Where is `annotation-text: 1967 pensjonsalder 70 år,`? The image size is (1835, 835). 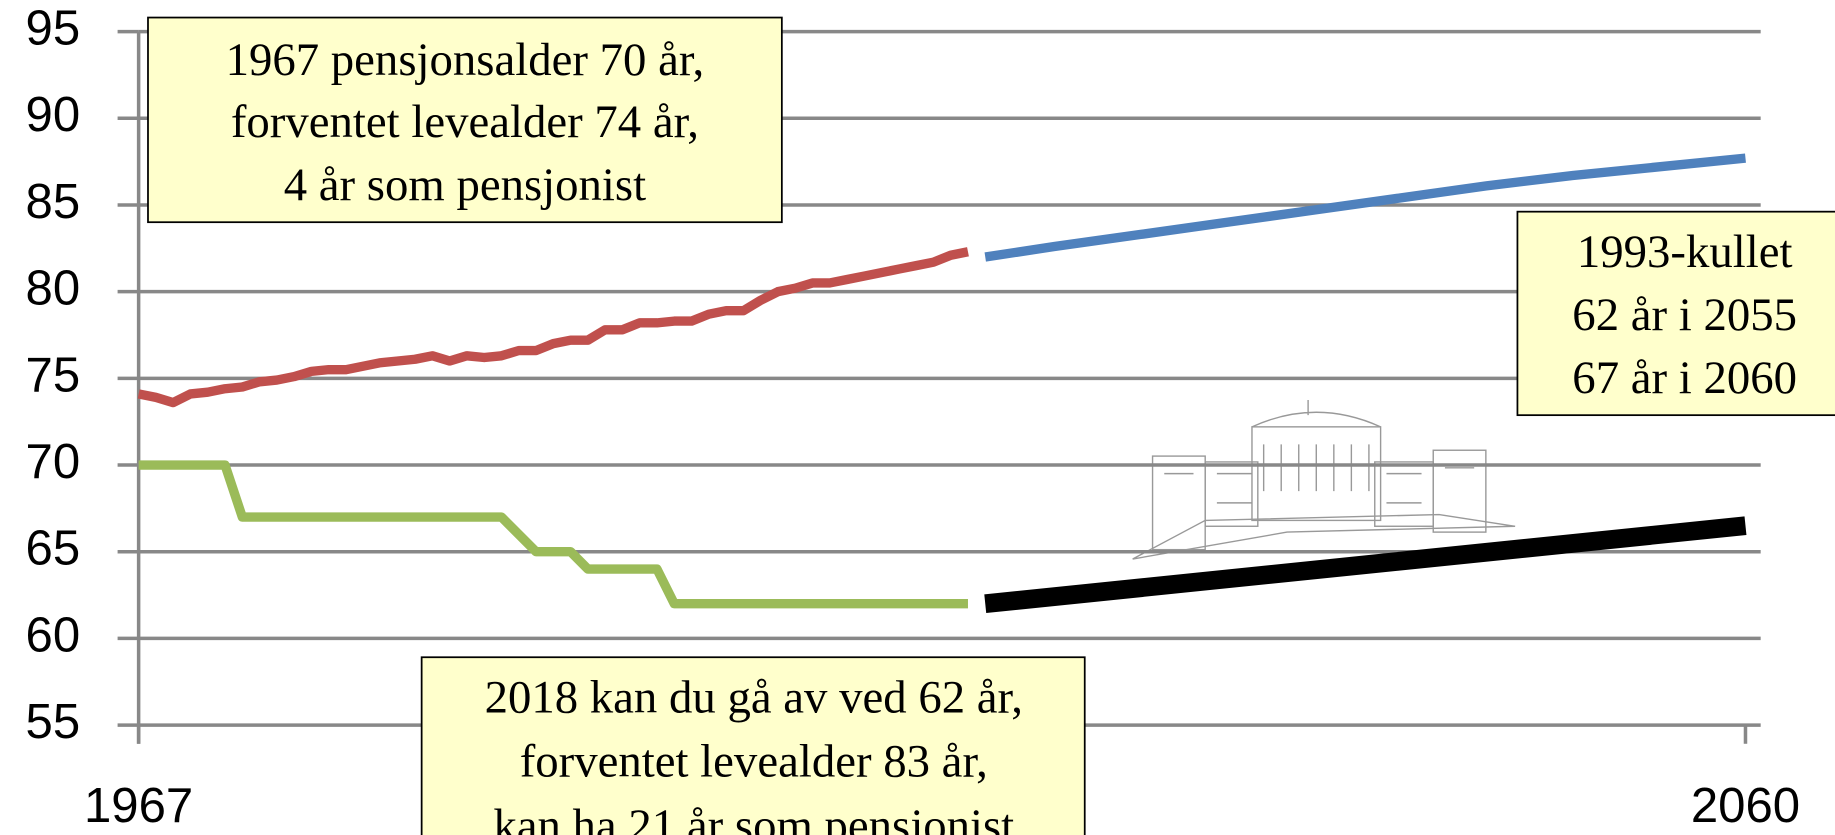 annotation-text: 1967 pensjonsalder 70 år, is located at coordinates (465, 60).